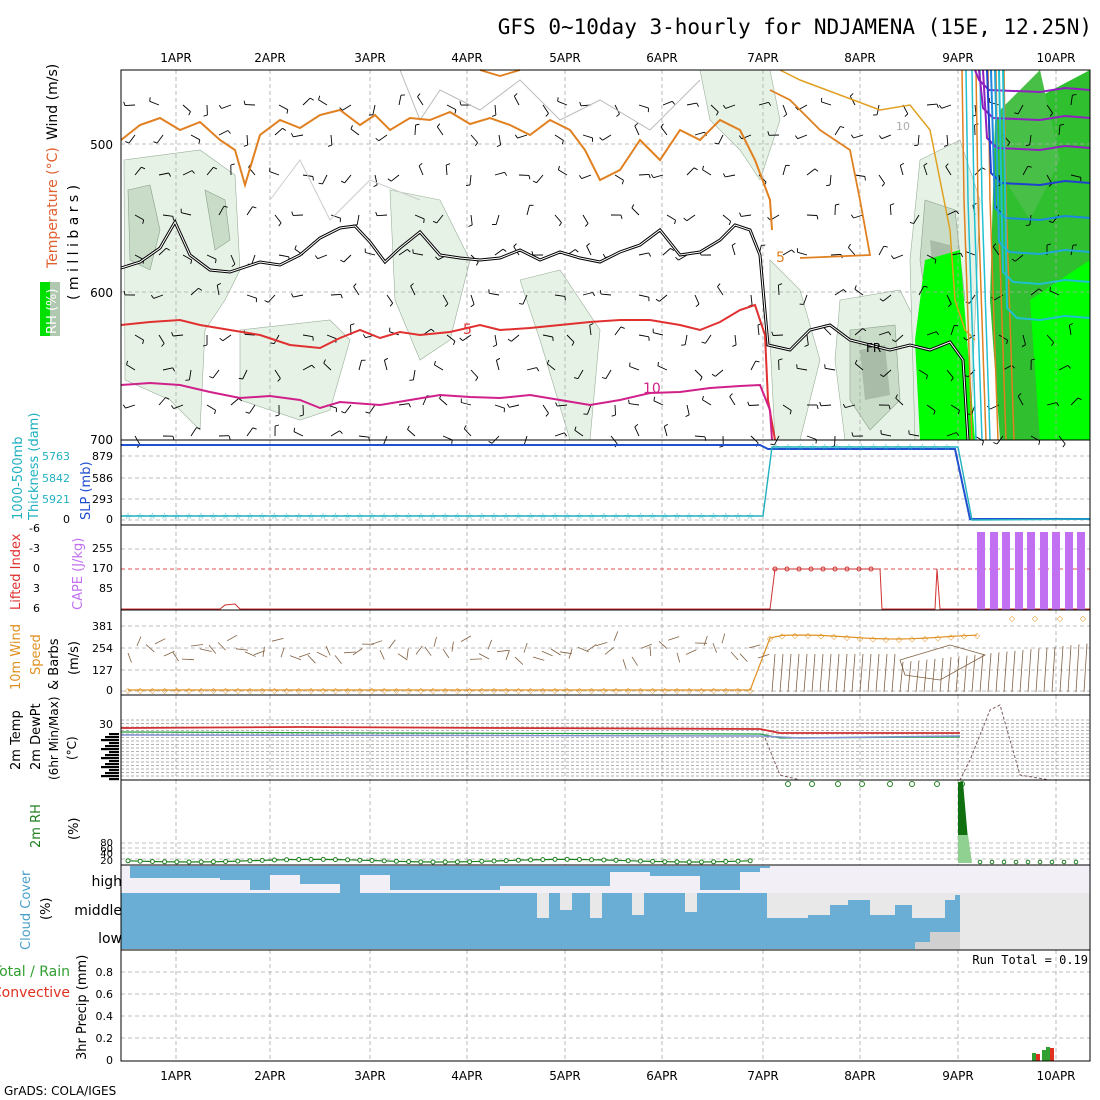 This screenshot has height=1100, width=1100. Describe the element at coordinates (114, 761) in the screenshot. I see `temp2m-tick-block` at that location.